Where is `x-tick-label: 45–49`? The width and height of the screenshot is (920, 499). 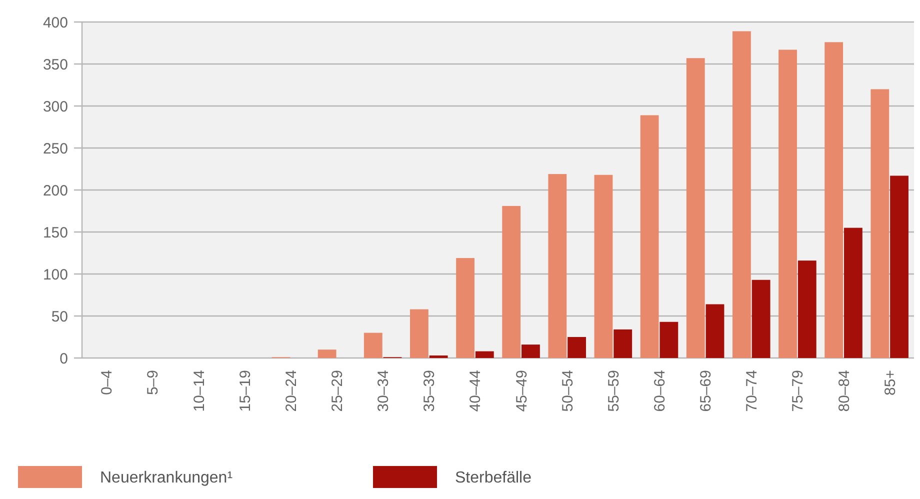
x-tick-label: 45–49 is located at coordinates (521, 391).